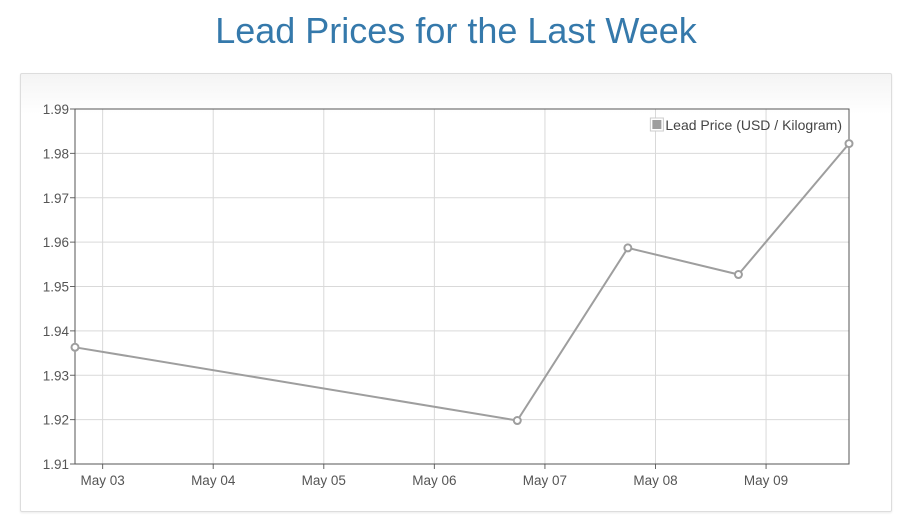  What do you see at coordinates (434, 480) in the screenshot?
I see `x-tick-label: May 06` at bounding box center [434, 480].